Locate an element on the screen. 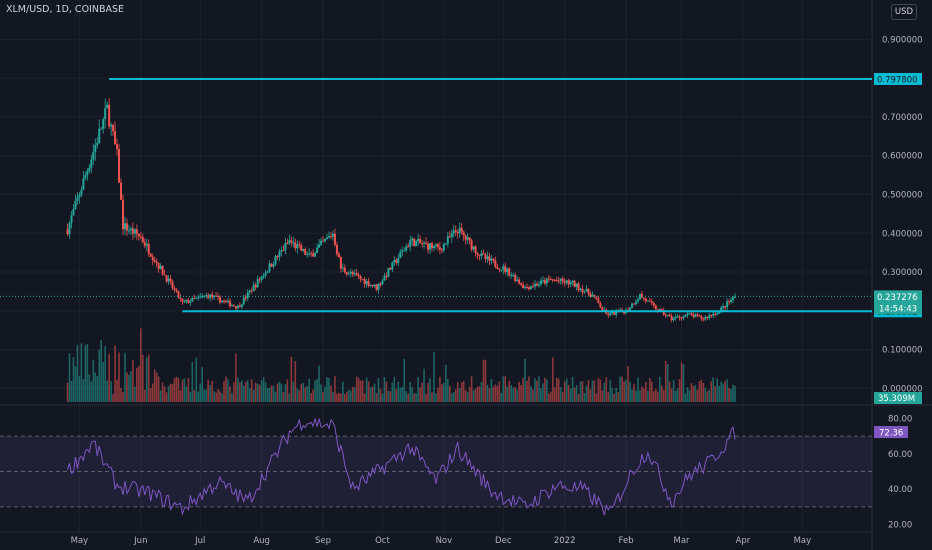  price-tick-label: 0.000000 is located at coordinates (902, 389).